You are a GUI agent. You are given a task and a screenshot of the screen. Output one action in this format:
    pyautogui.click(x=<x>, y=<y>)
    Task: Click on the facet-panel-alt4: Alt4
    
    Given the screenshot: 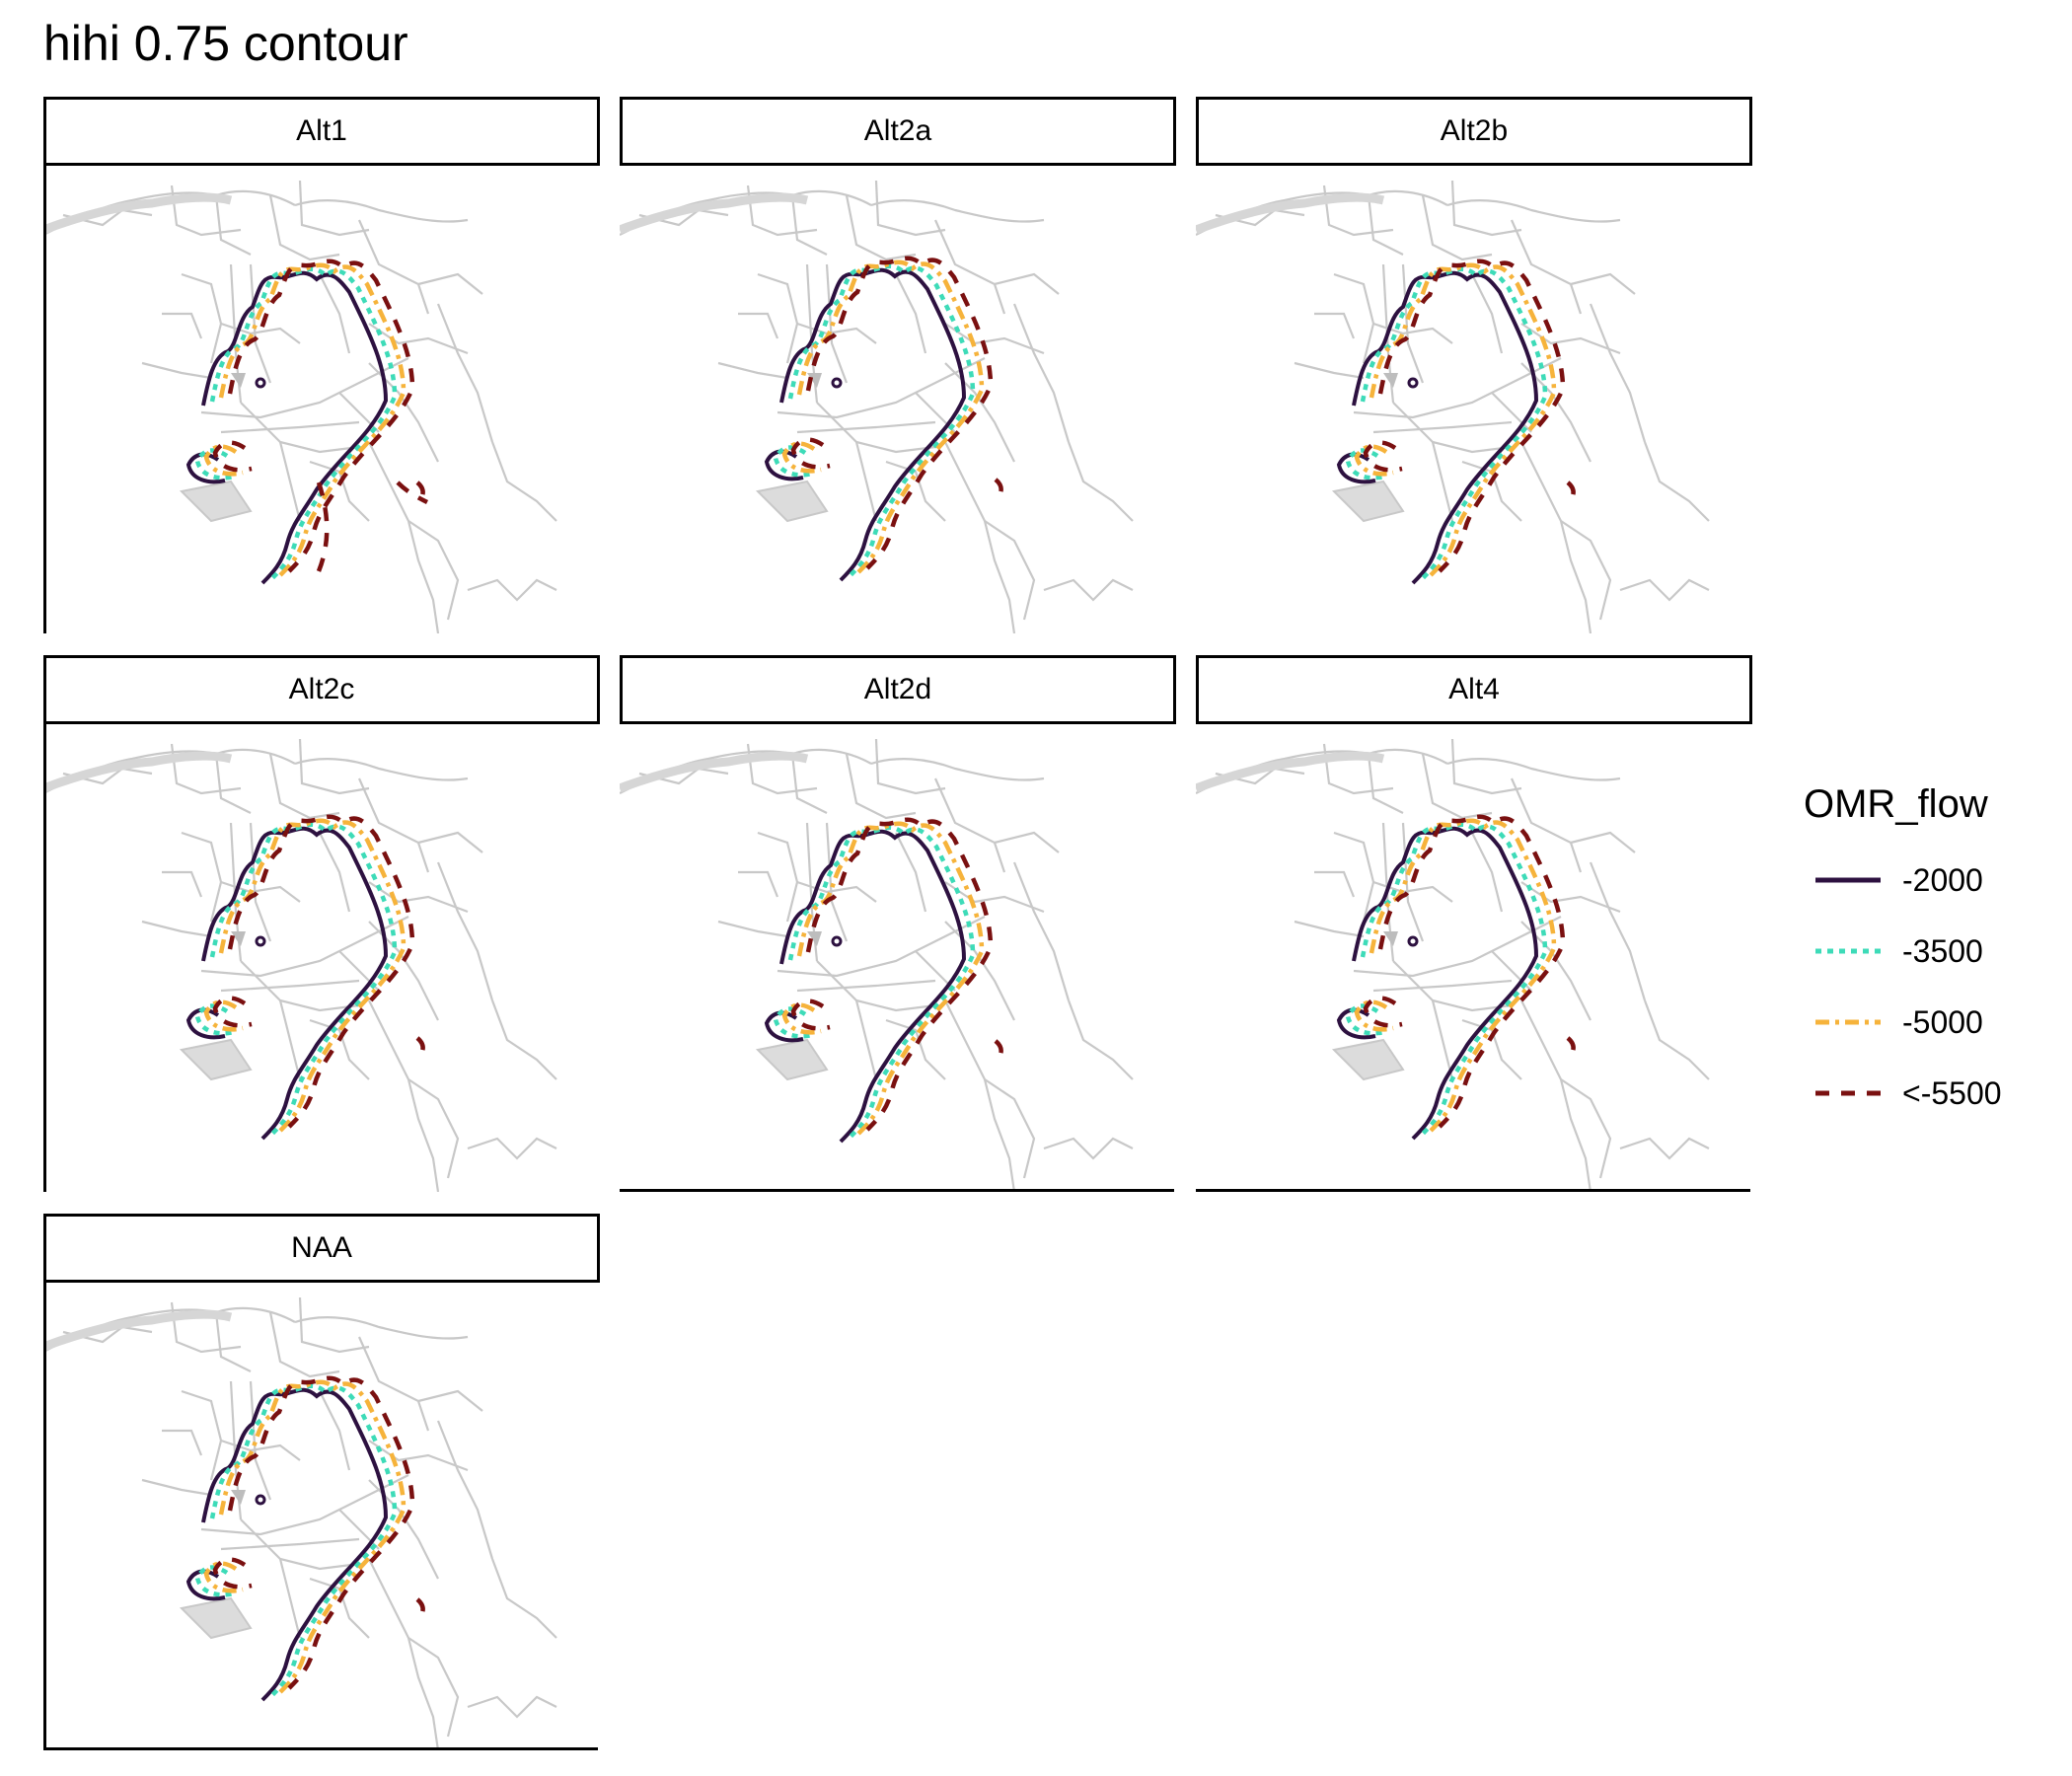 What is the action you would take?
    pyautogui.click(x=1474, y=924)
    